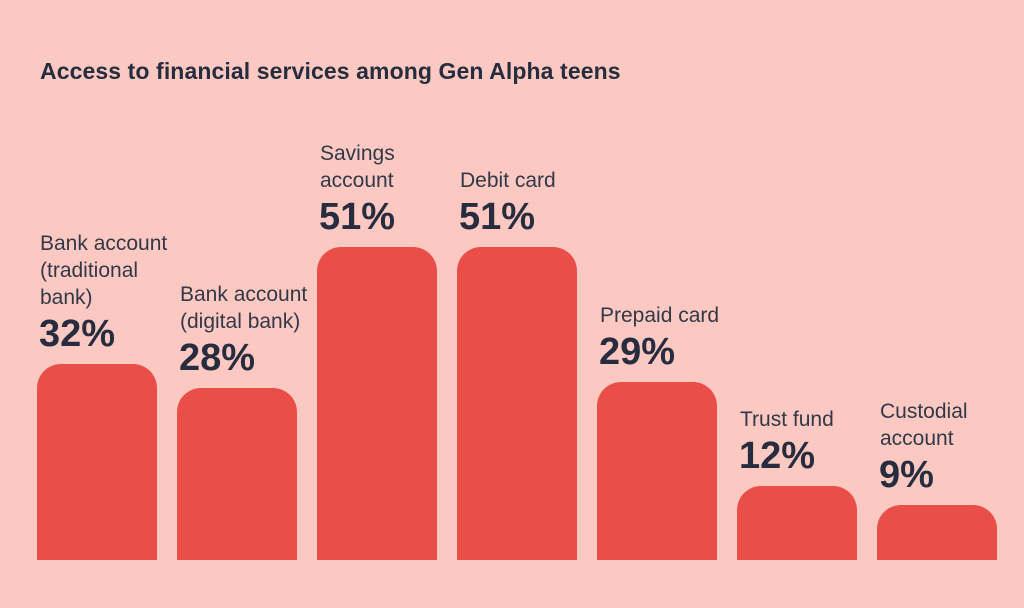  What do you see at coordinates (924, 425) in the screenshot?
I see `bar-category-label: Custodial account` at bounding box center [924, 425].